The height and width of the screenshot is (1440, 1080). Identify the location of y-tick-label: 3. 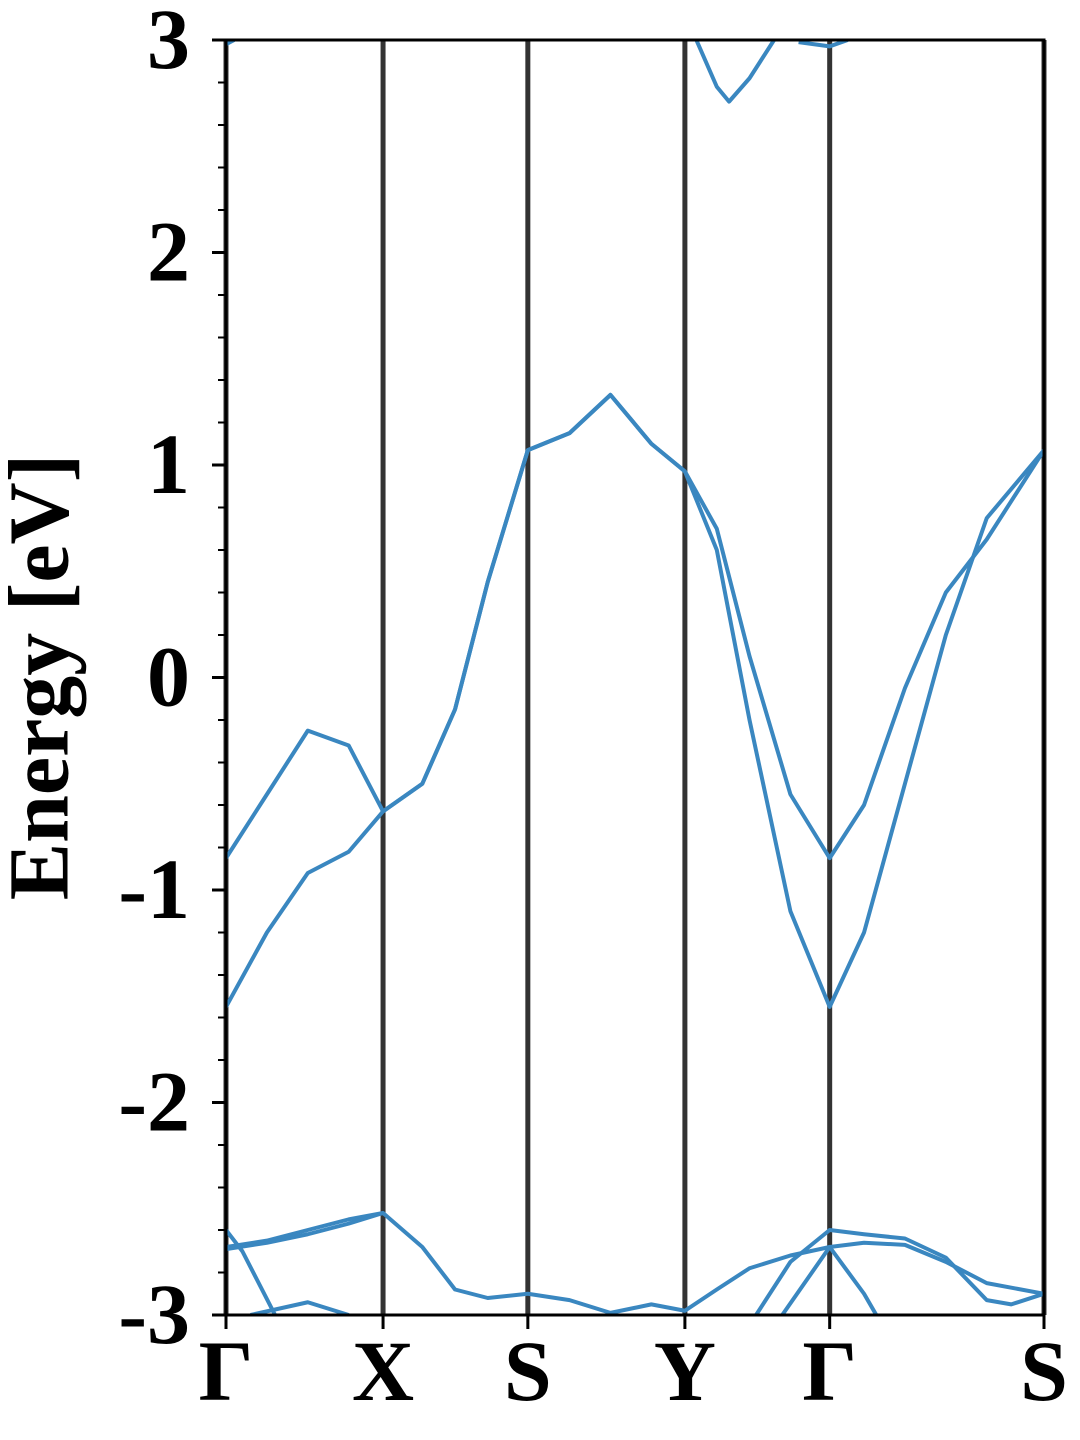
(168, 43).